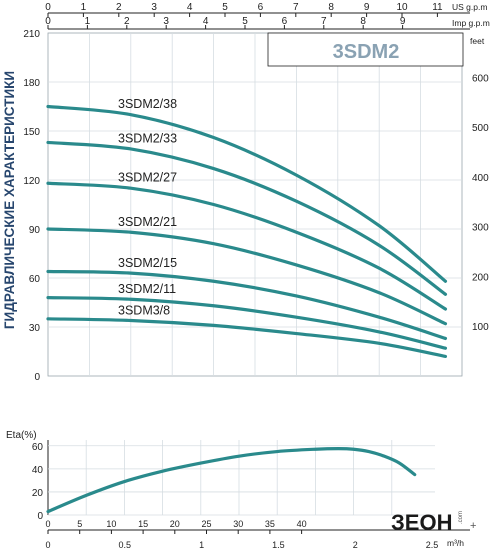 This screenshot has width=494, height=550. I want to click on m3h-unit: m³/h, so click(455, 543).